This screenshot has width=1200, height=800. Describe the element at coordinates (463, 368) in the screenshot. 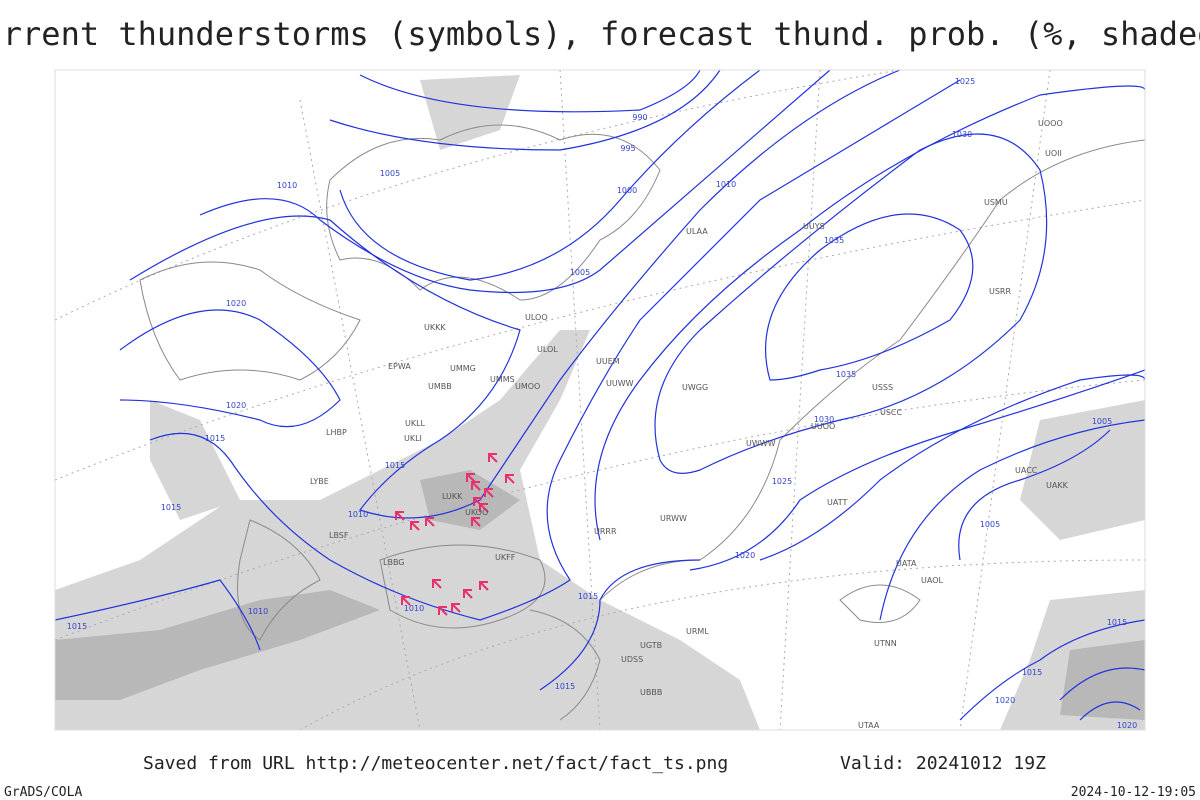

I see `station-label: UMMG` at that location.